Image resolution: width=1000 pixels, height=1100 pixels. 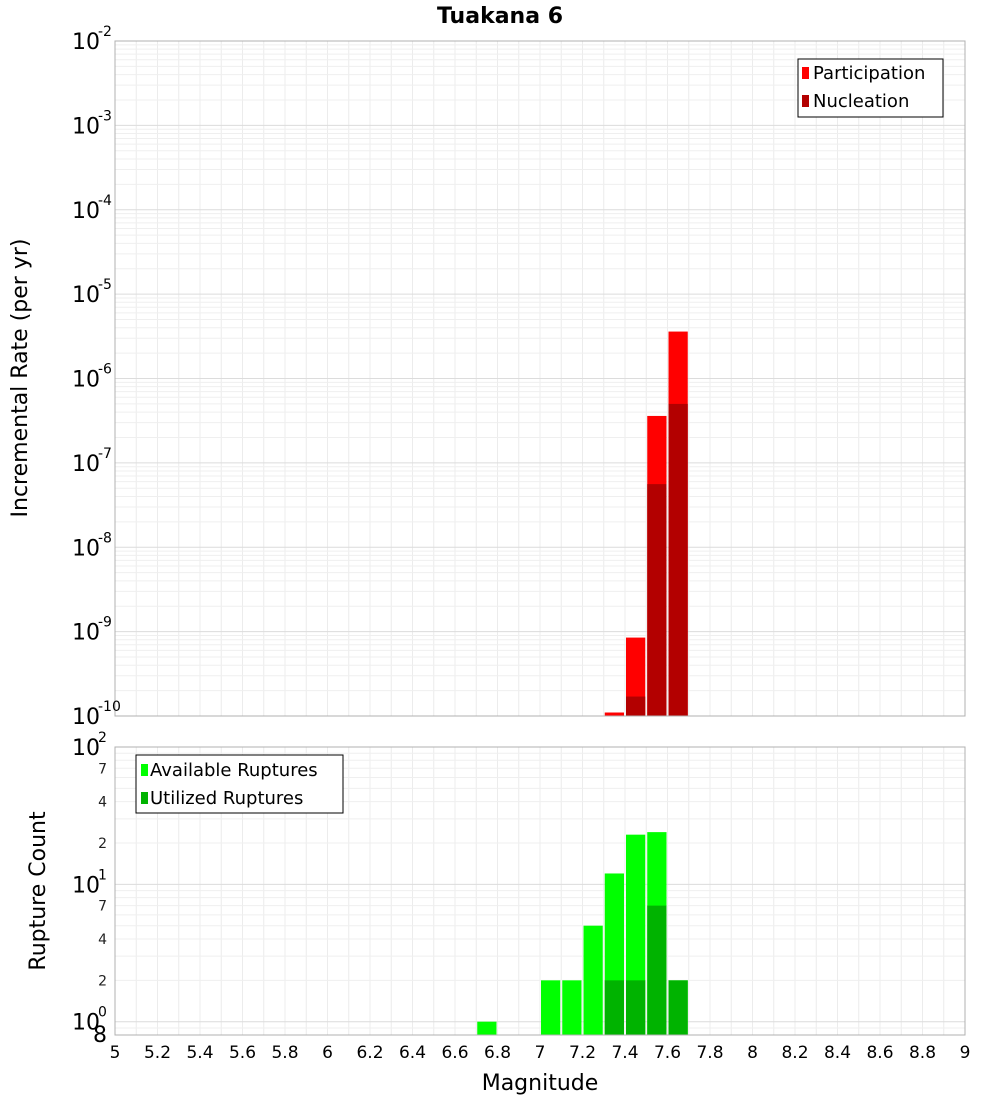 I want to click on top-y-tick-exponent: -10, so click(x=109, y=707).